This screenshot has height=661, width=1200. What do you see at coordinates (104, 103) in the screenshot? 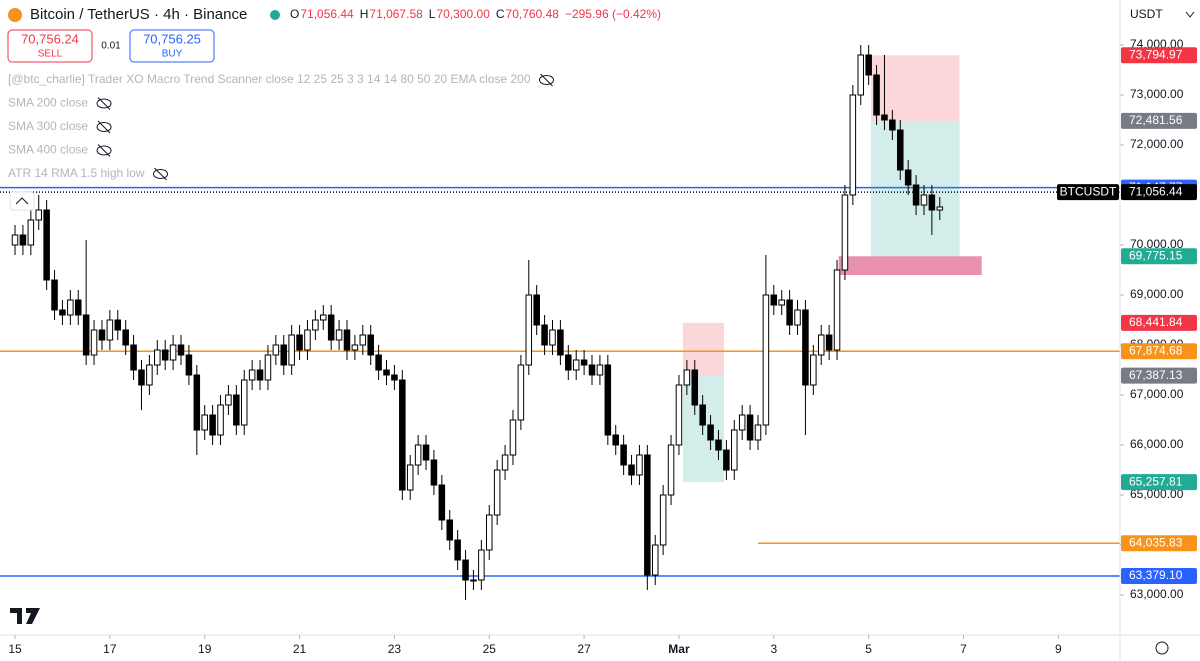
I see `hidden-eye-slash` at bounding box center [104, 103].